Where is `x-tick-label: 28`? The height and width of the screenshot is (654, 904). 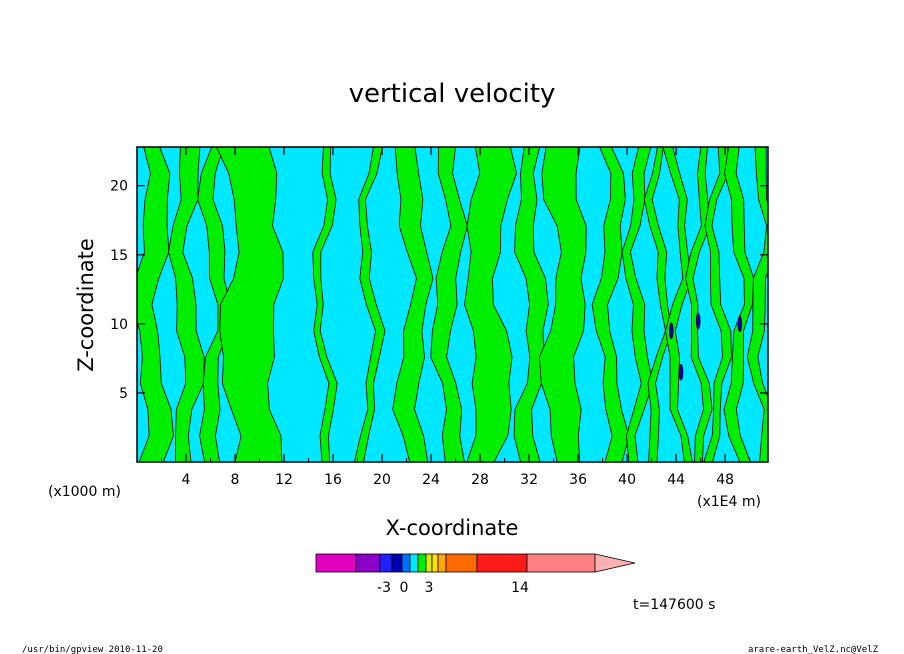 x-tick-label: 28 is located at coordinates (480, 480).